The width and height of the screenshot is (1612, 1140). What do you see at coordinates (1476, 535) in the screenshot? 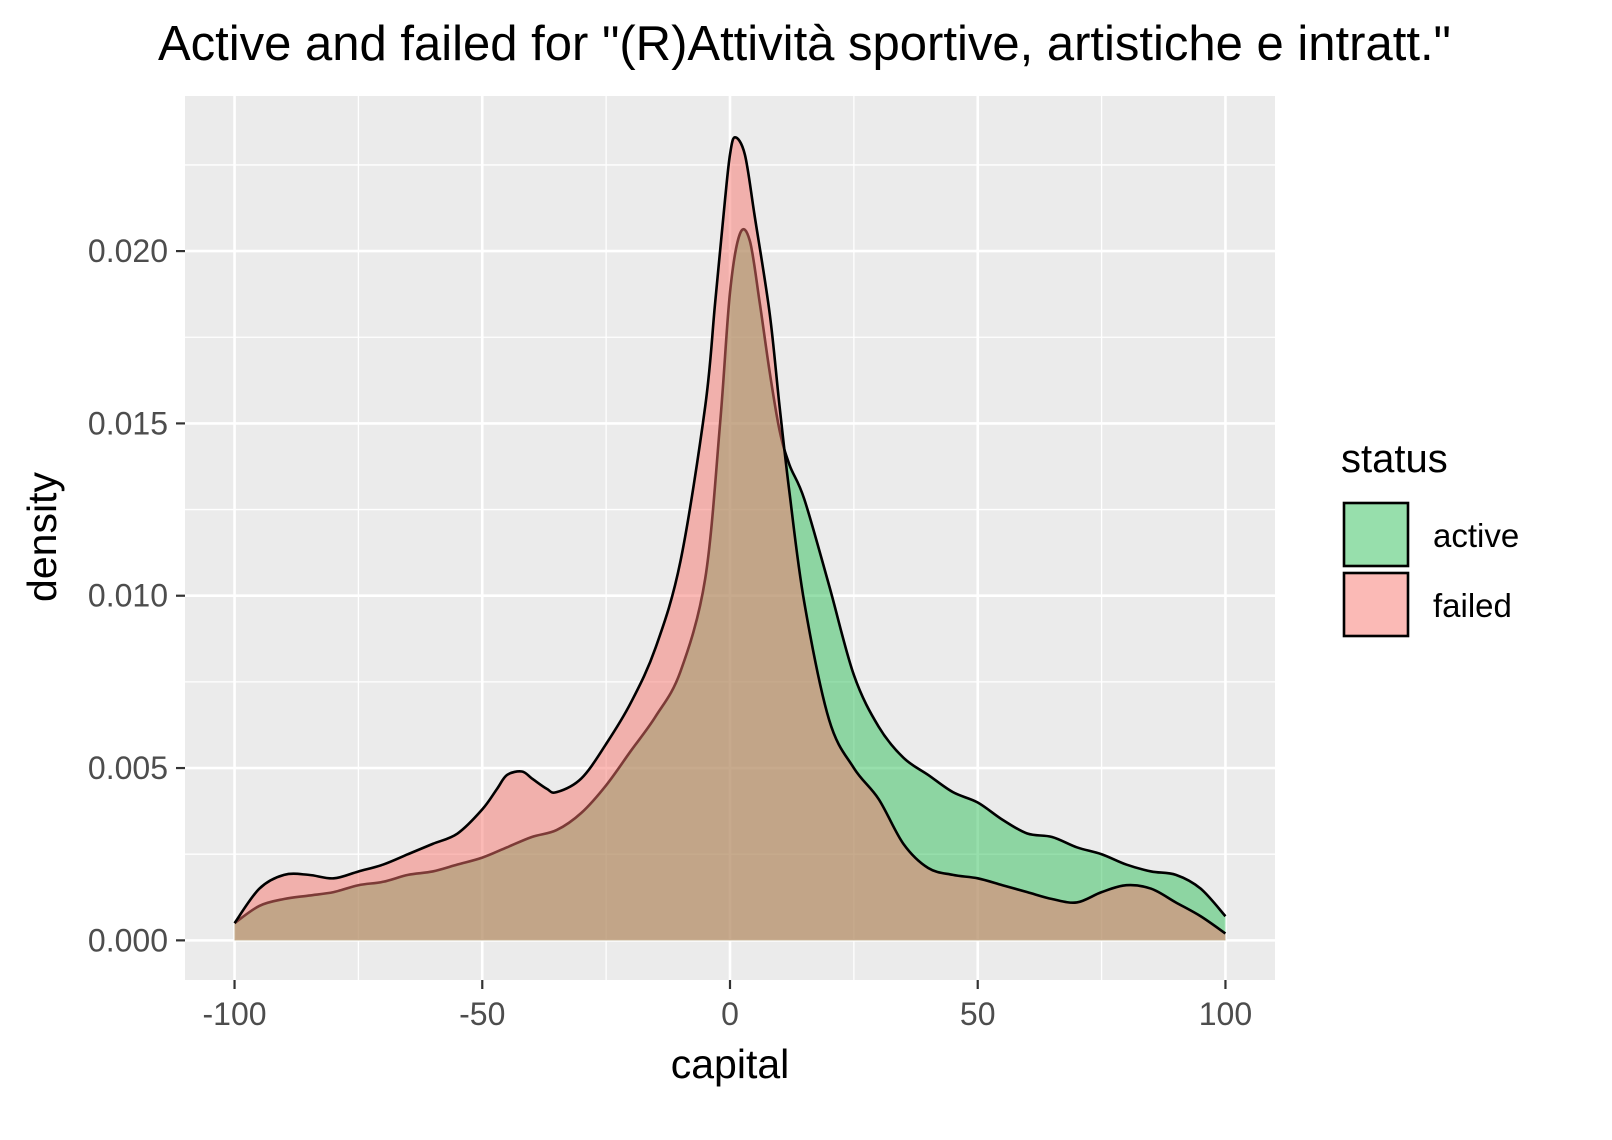
I see `legend-label-active: active` at bounding box center [1476, 535].